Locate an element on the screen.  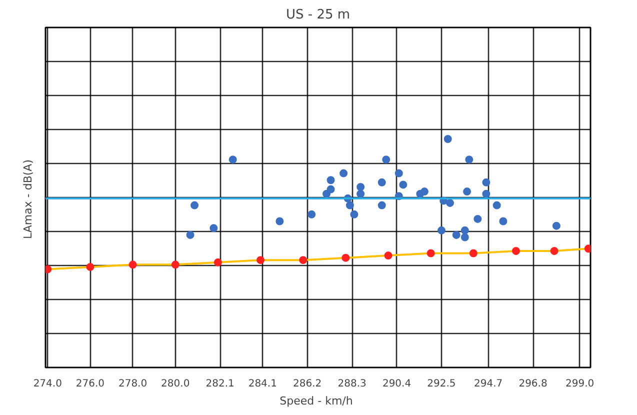
x-tick-label: 288.3 is located at coordinates (352, 384).